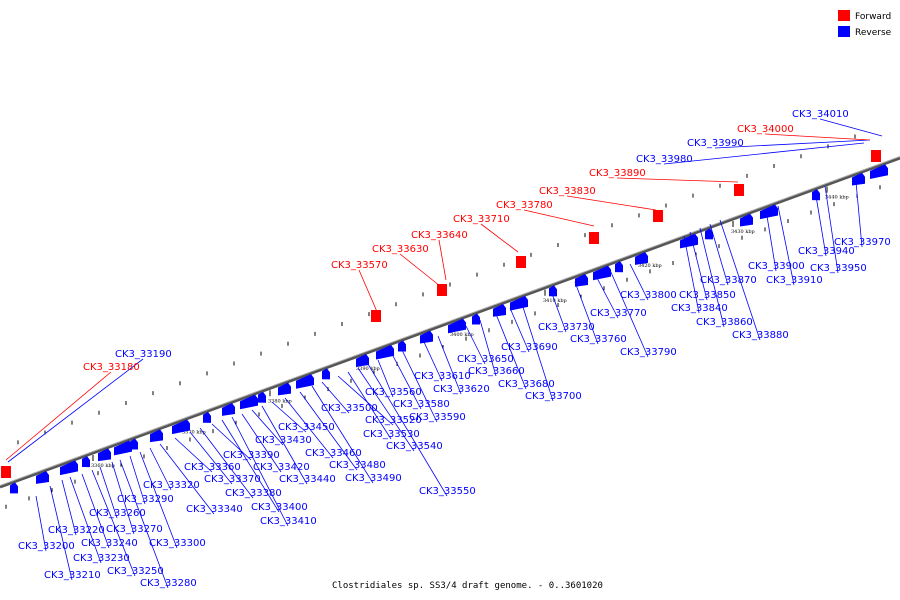  What do you see at coordinates (485, 359) in the screenshot?
I see `reverse-gene-label: CK3_33650` at bounding box center [485, 359].